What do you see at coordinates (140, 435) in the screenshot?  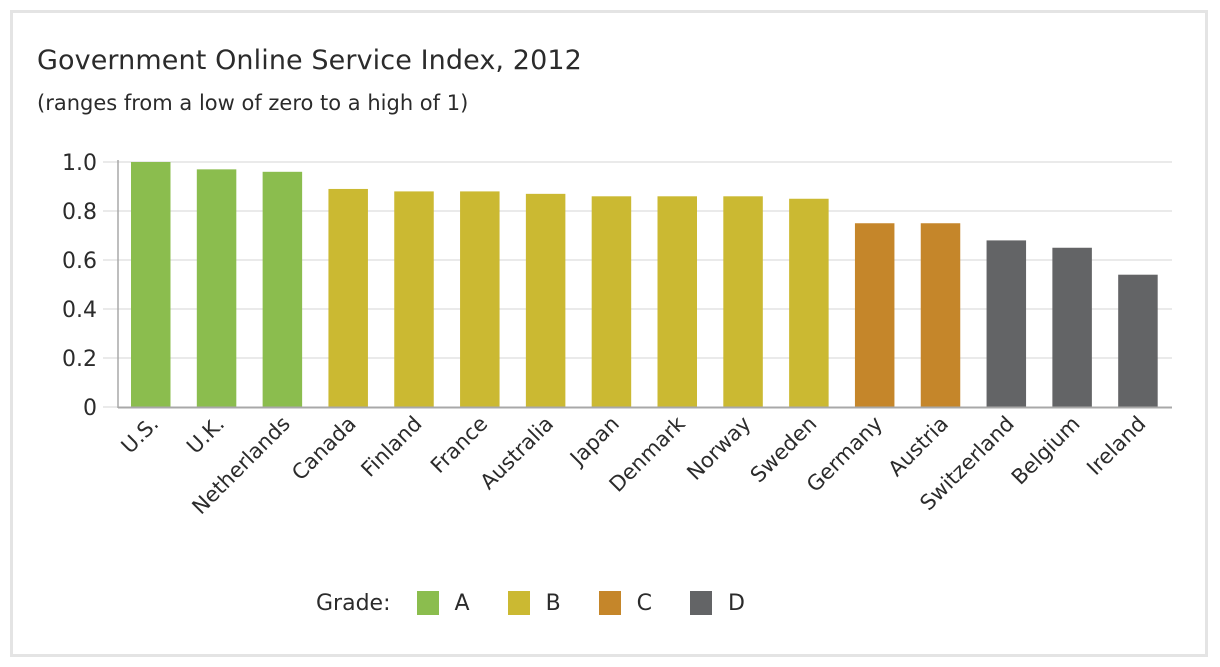 I see `x-tick-label: U.S.` at bounding box center [140, 435].